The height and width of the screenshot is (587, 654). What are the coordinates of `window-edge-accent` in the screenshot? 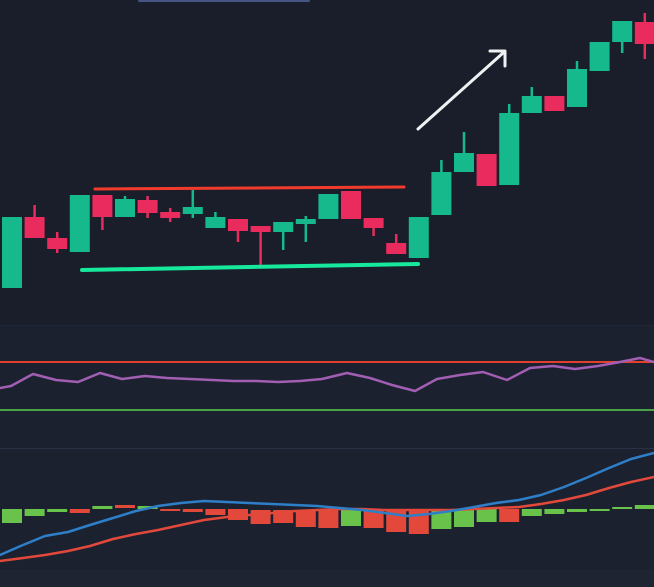 It's located at (224, 1).